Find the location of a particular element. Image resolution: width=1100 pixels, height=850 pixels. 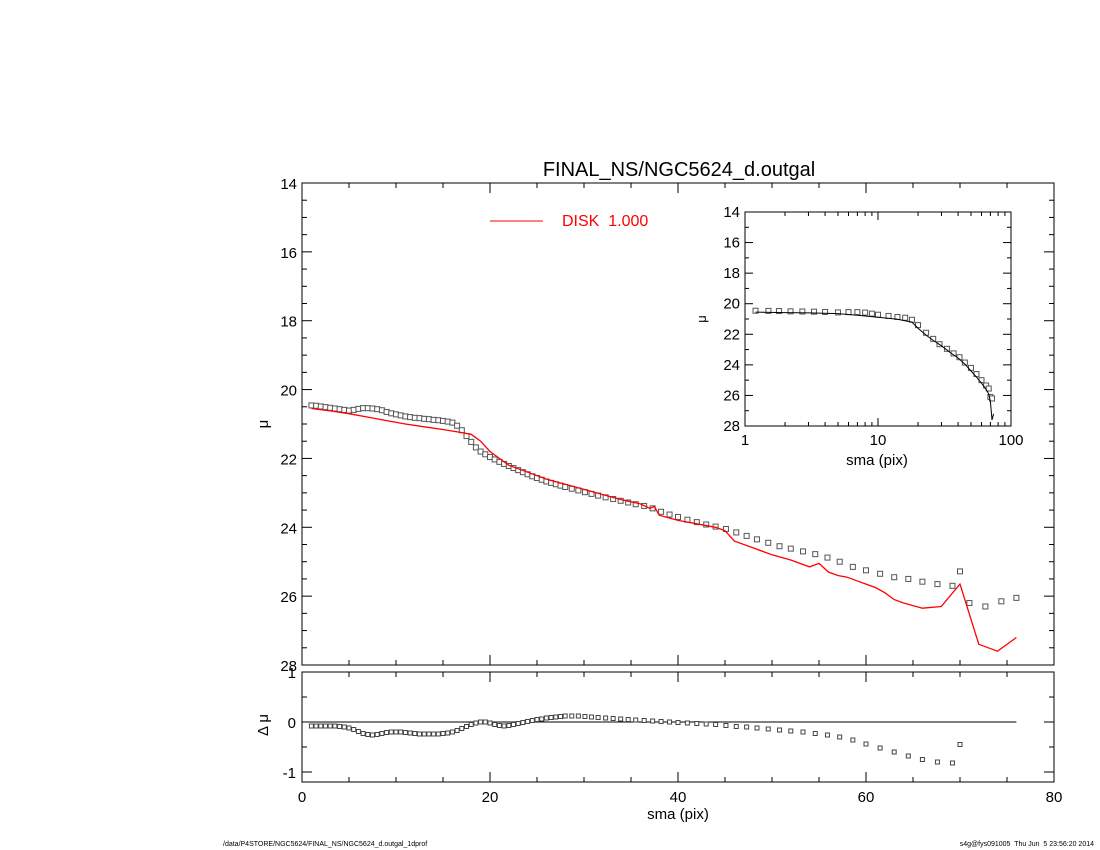

residual-x-axis-label: sma (pix) is located at coordinates (678, 814).